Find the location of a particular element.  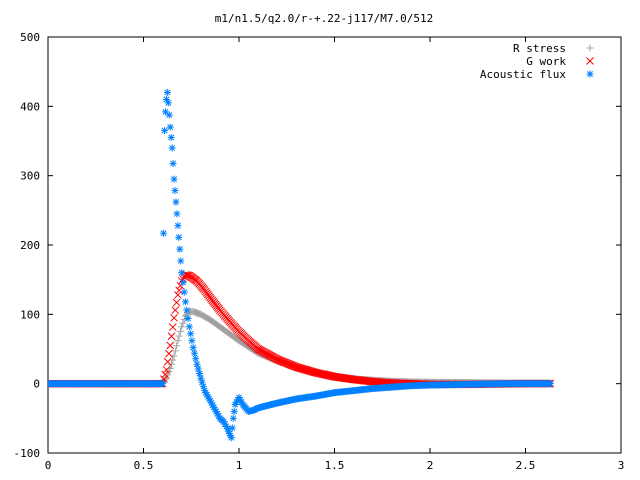

legend-label: G work is located at coordinates (546, 61).